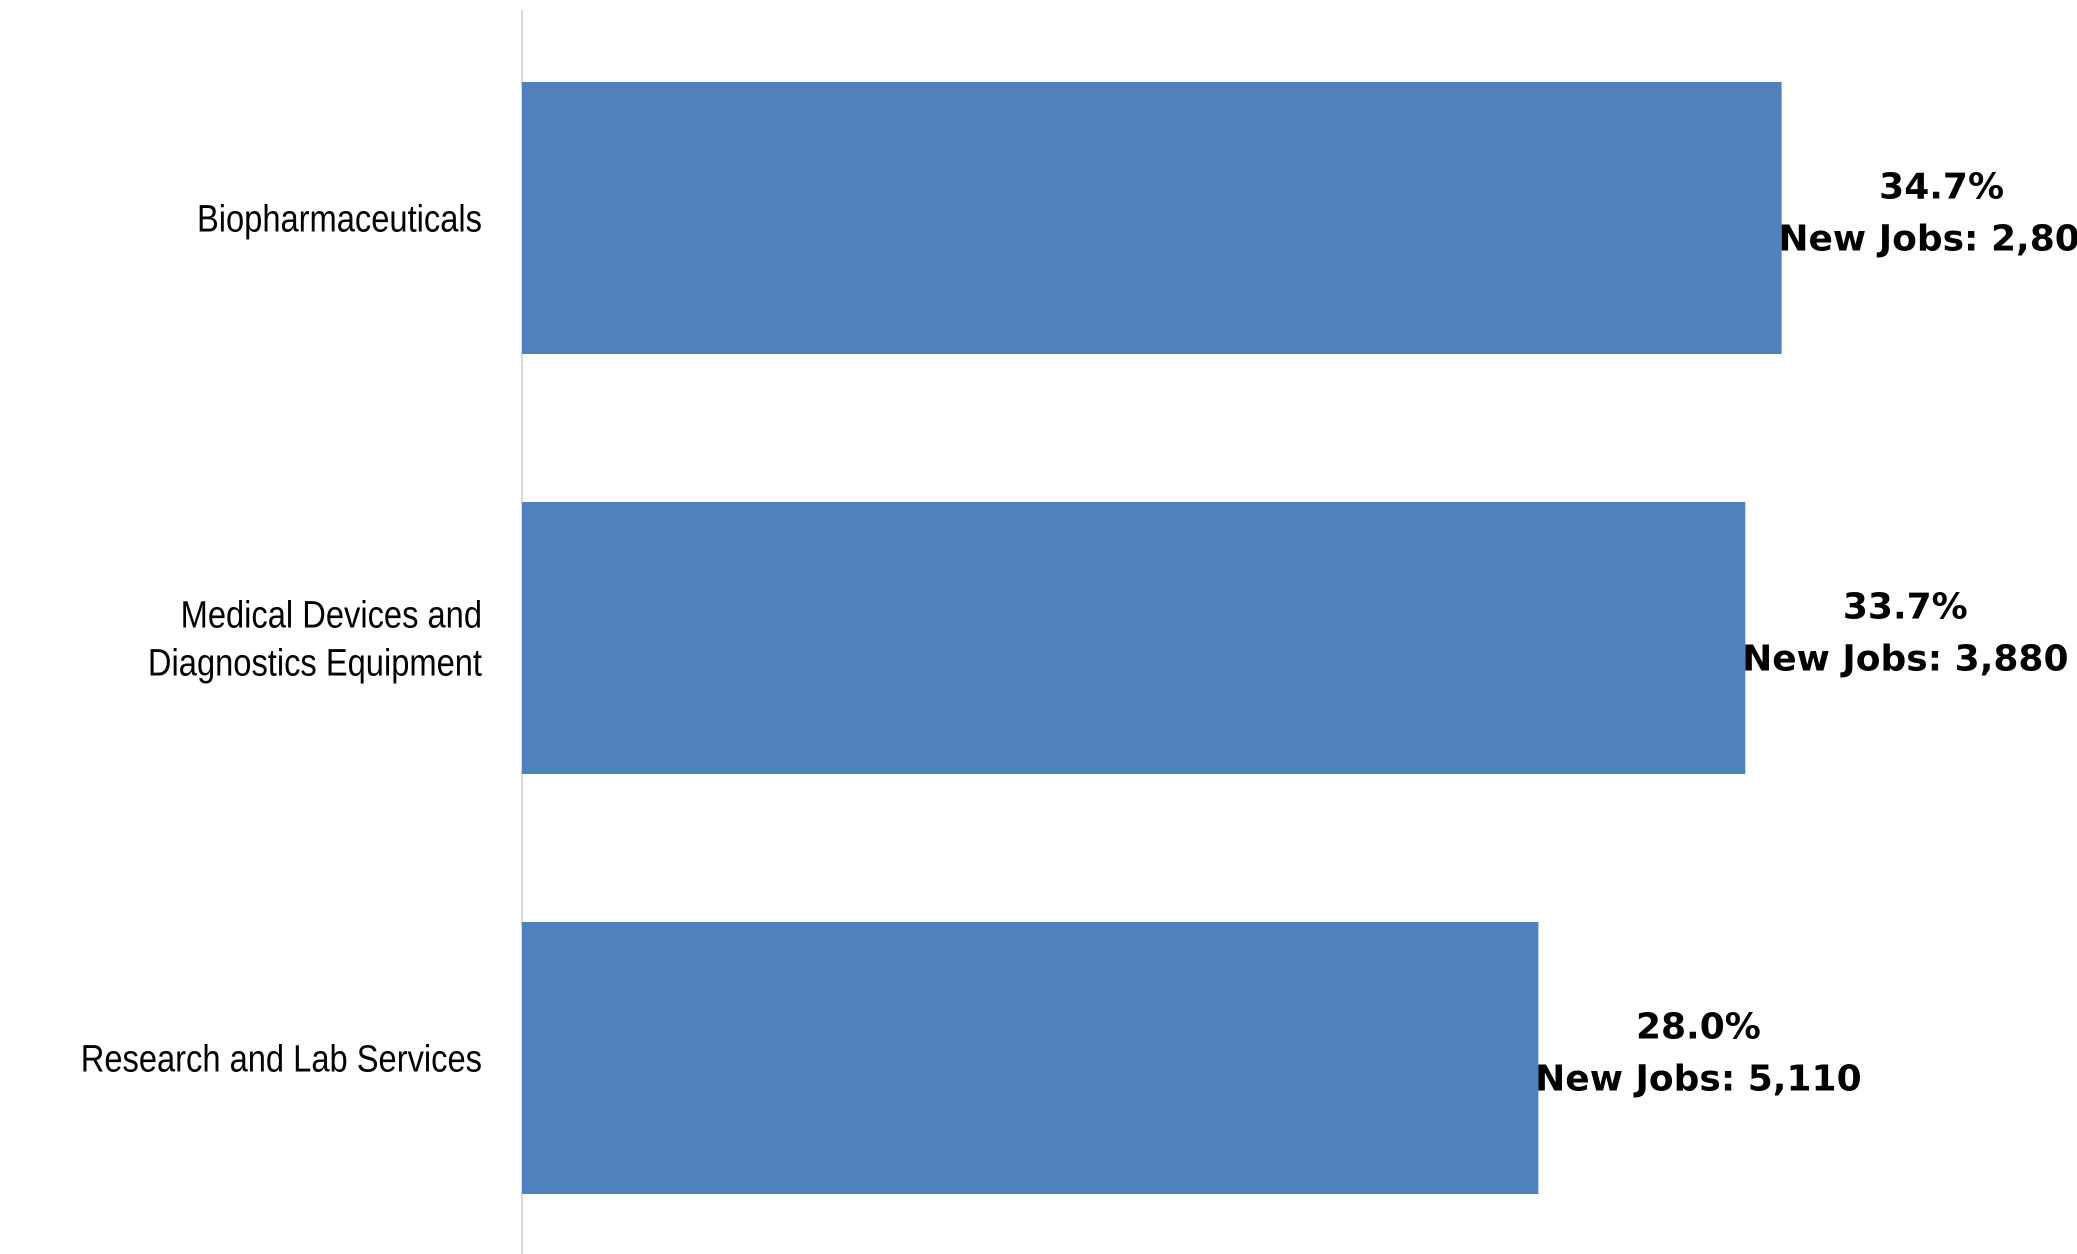 This screenshot has width=2077, height=1254. What do you see at coordinates (331, 614) in the screenshot?
I see `category-label-line: Medical Devices and` at bounding box center [331, 614].